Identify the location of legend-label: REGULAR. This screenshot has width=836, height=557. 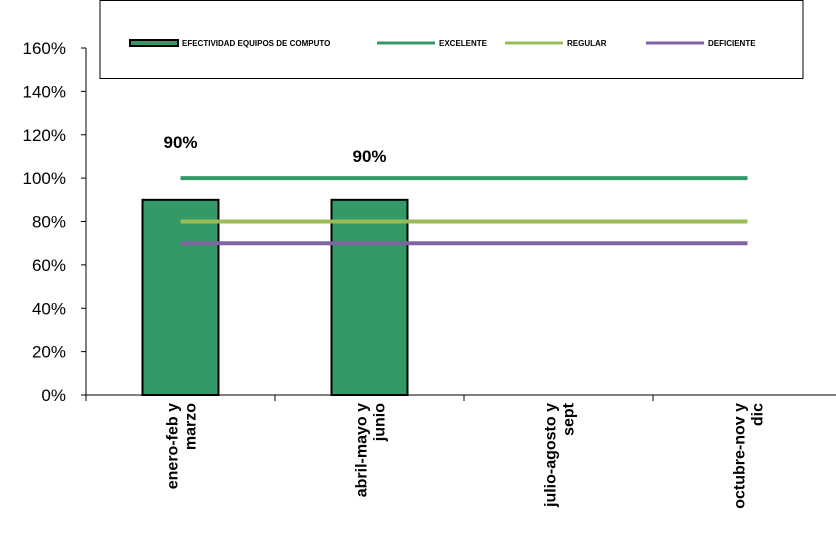
(587, 43).